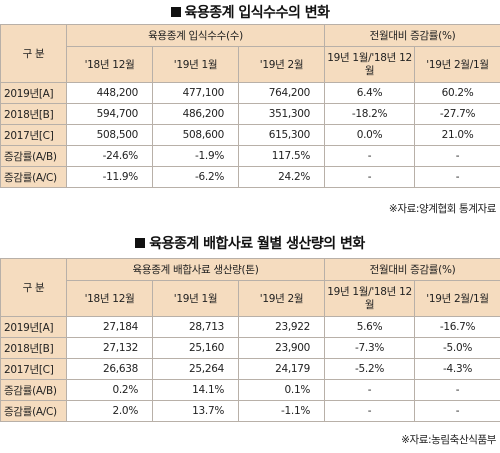  What do you see at coordinates (109, 114) in the screenshot?
I see `cell: 594,700` at bounding box center [109, 114].